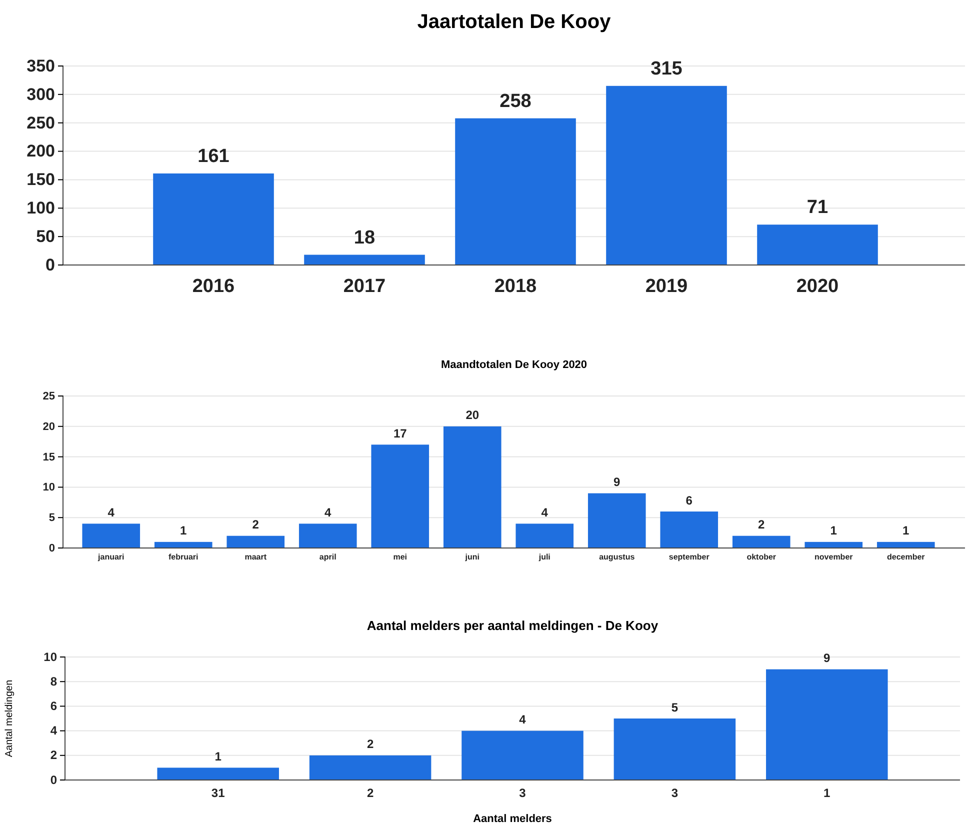 This screenshot has width=967, height=826. Describe the element at coordinates (370, 793) in the screenshot. I see `x-tick-label: 2` at that location.